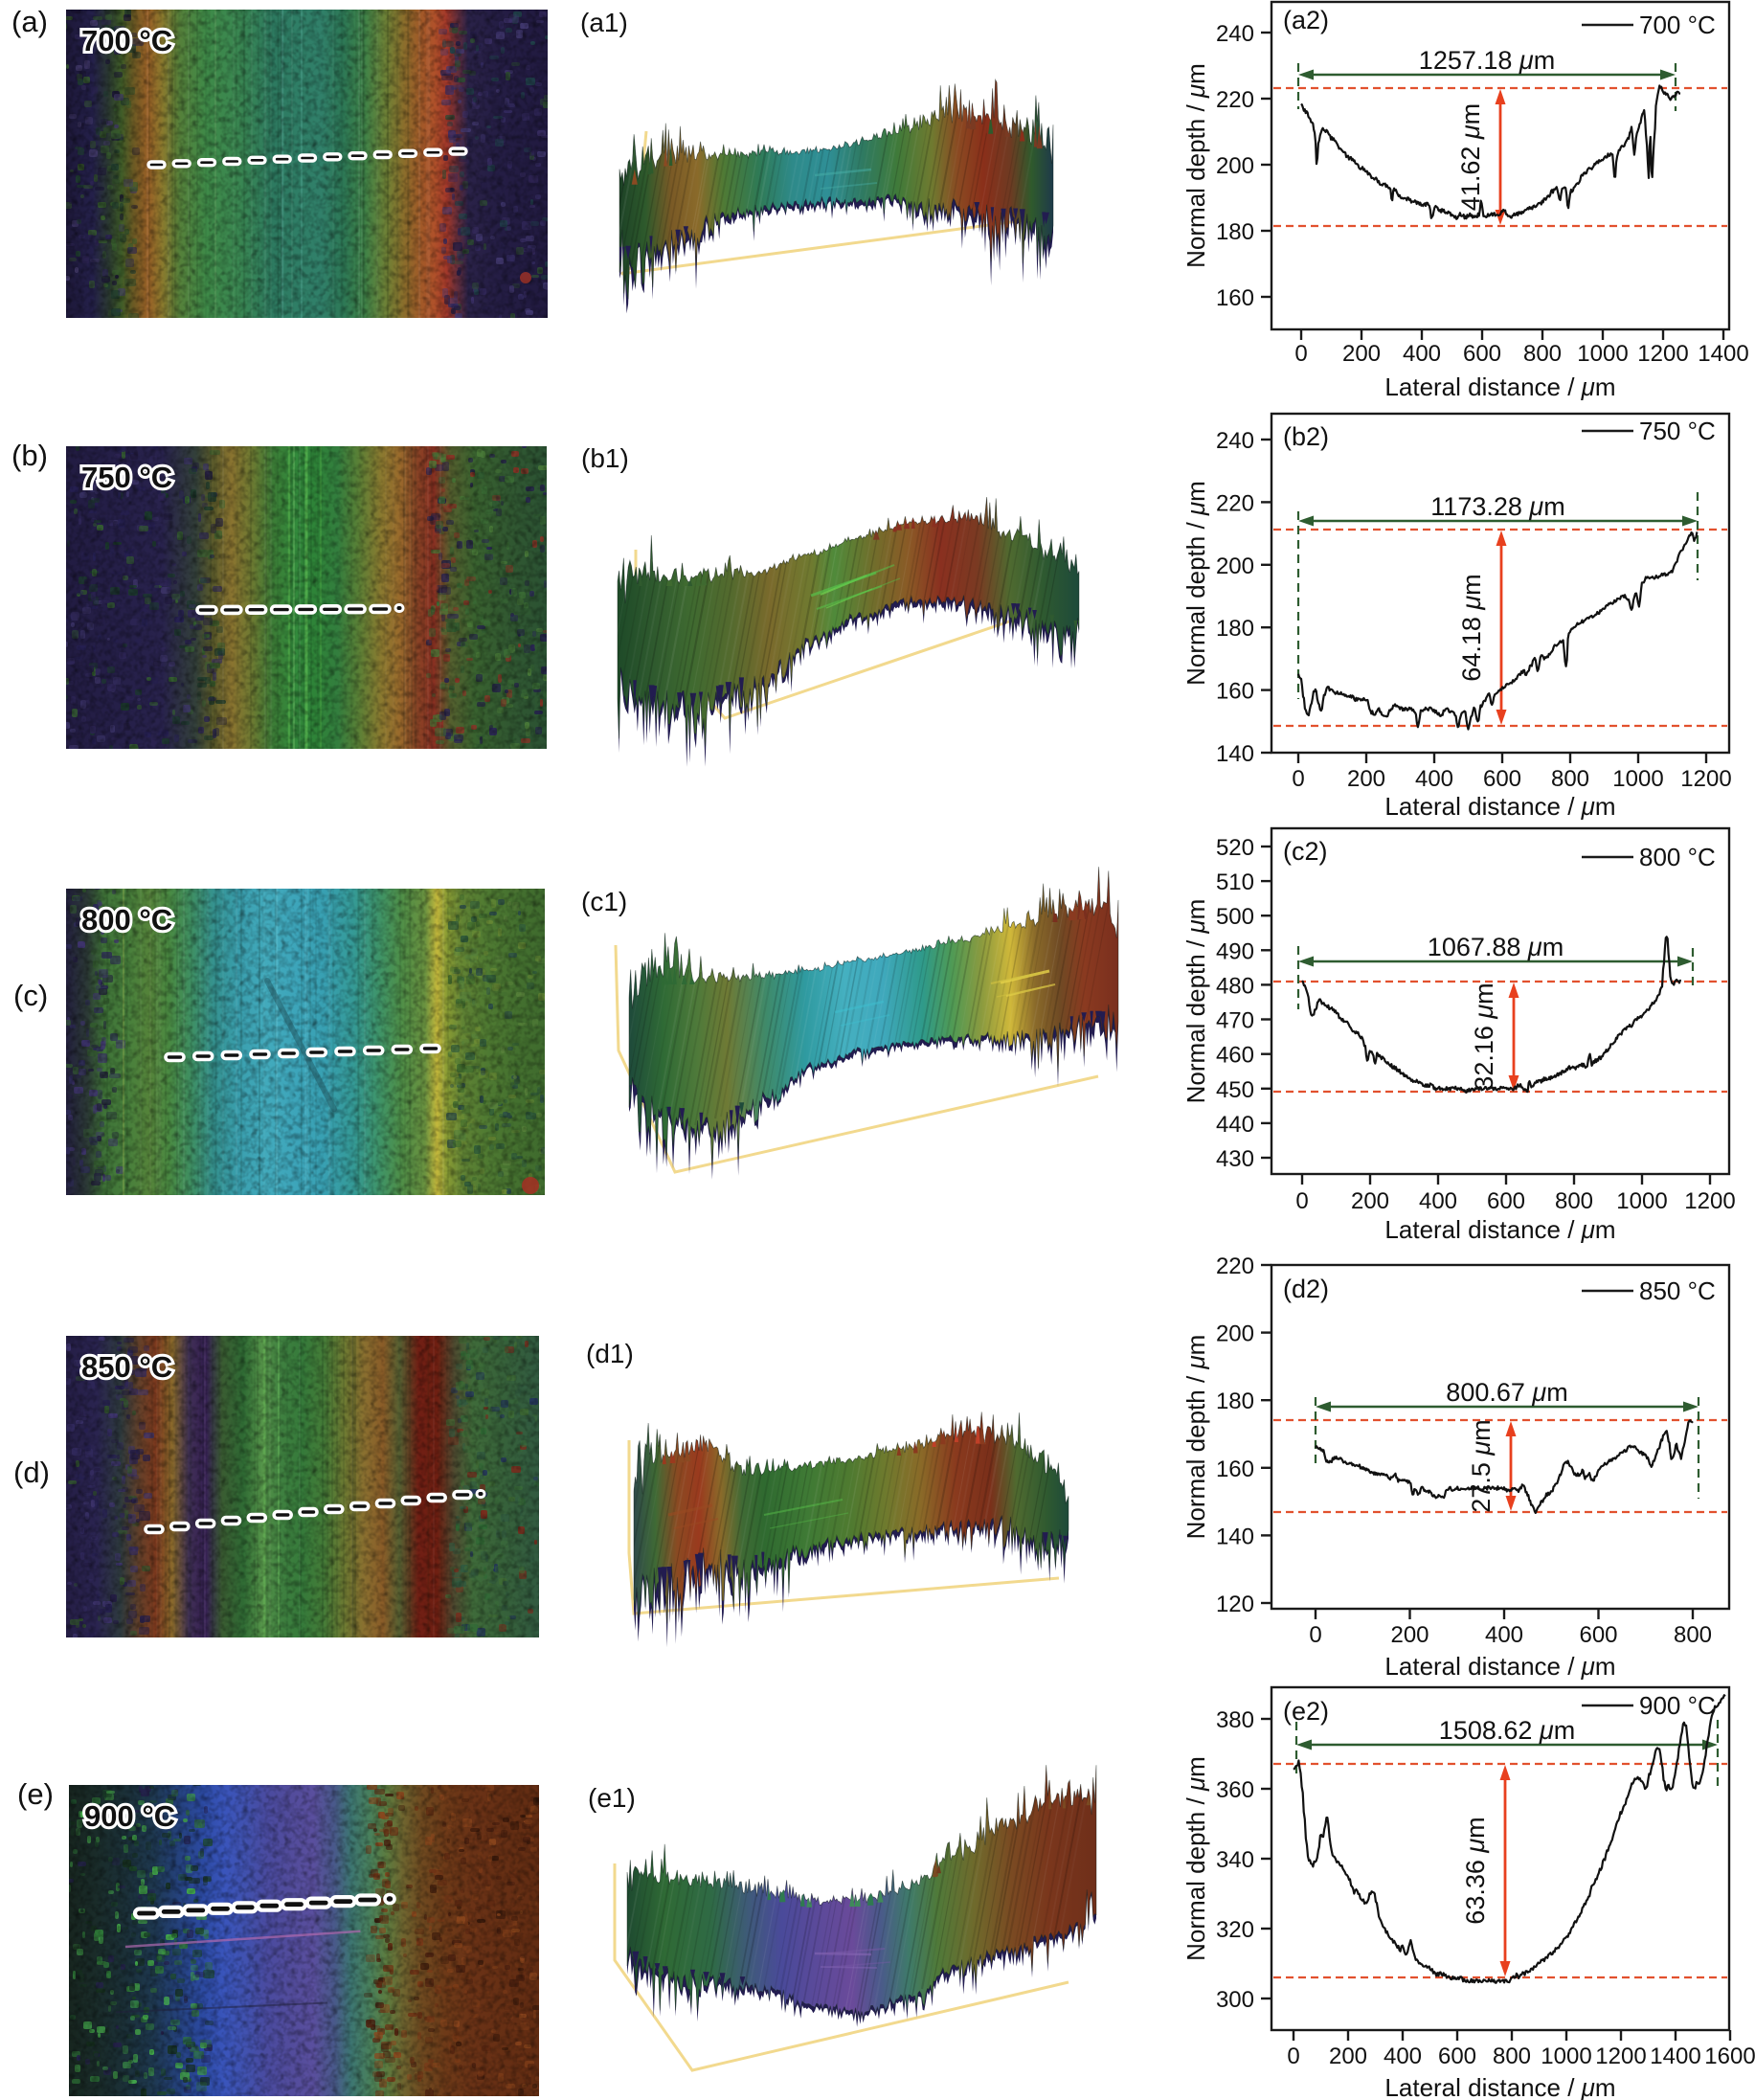  What do you see at coordinates (1484, 1036) in the screenshot?
I see `svg-text: 32.16 μm` at bounding box center [1484, 1036].